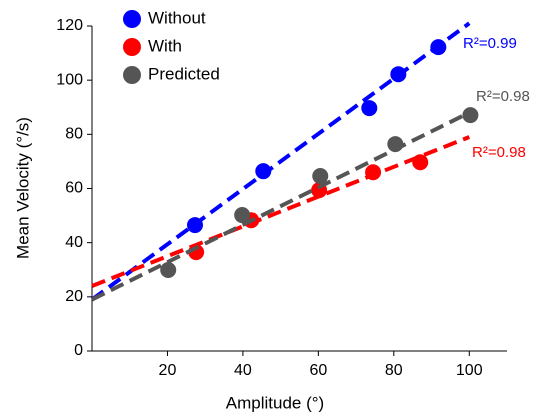 This screenshot has width=546, height=416. Describe the element at coordinates (74, 188) in the screenshot. I see `y-tick-label: 60` at that location.